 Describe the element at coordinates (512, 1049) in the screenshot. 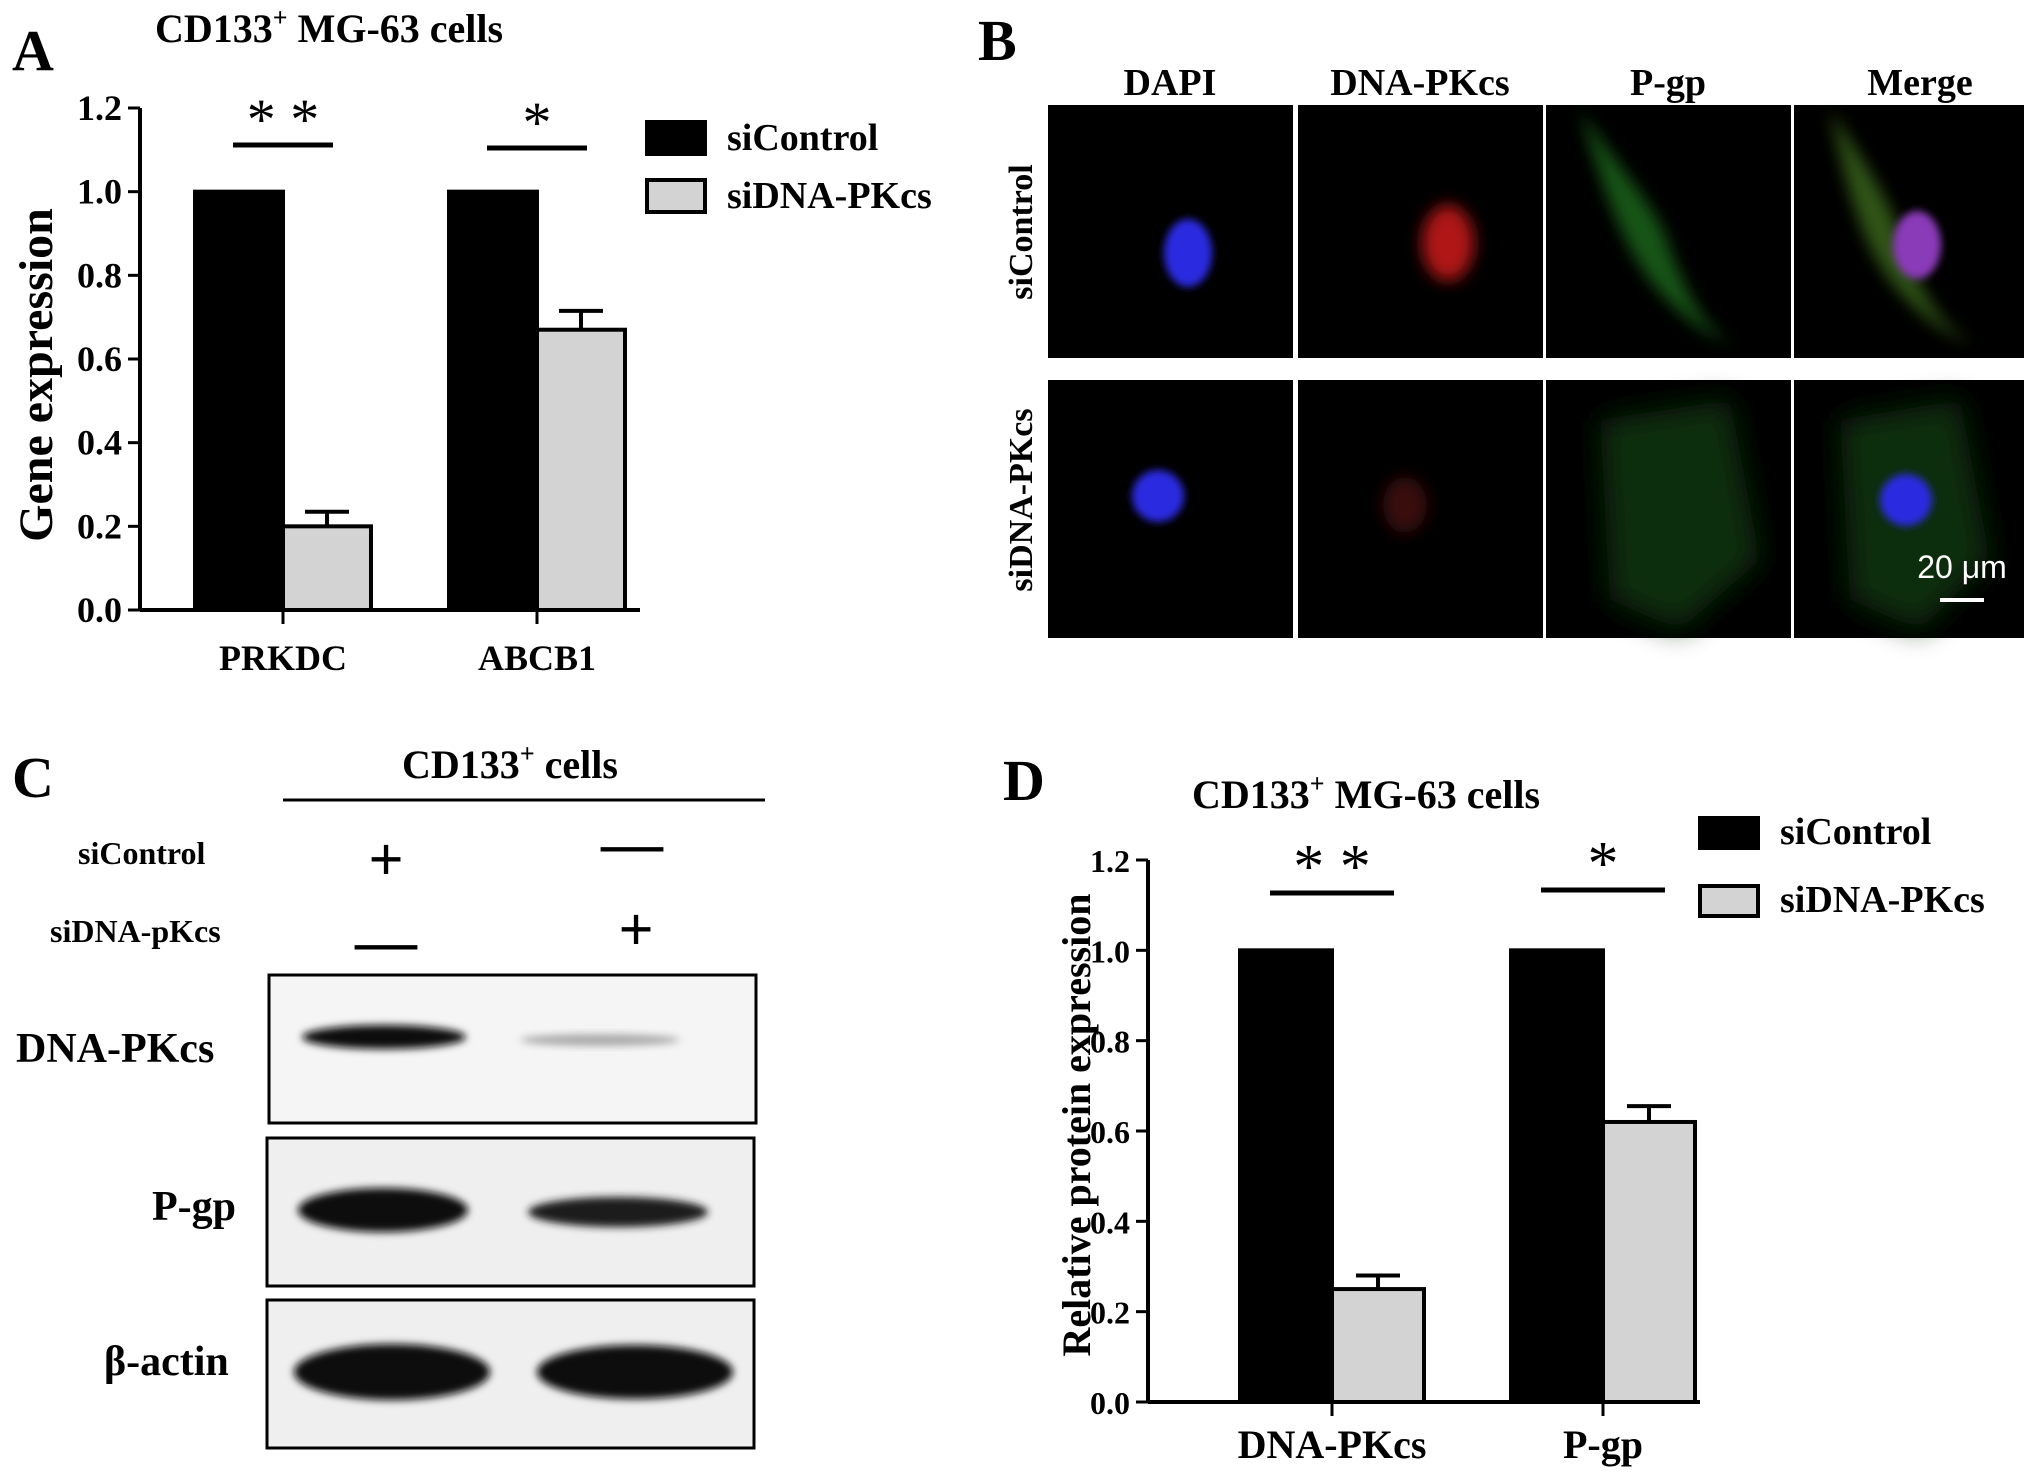

I see `blot-dna-pkcs` at that location.